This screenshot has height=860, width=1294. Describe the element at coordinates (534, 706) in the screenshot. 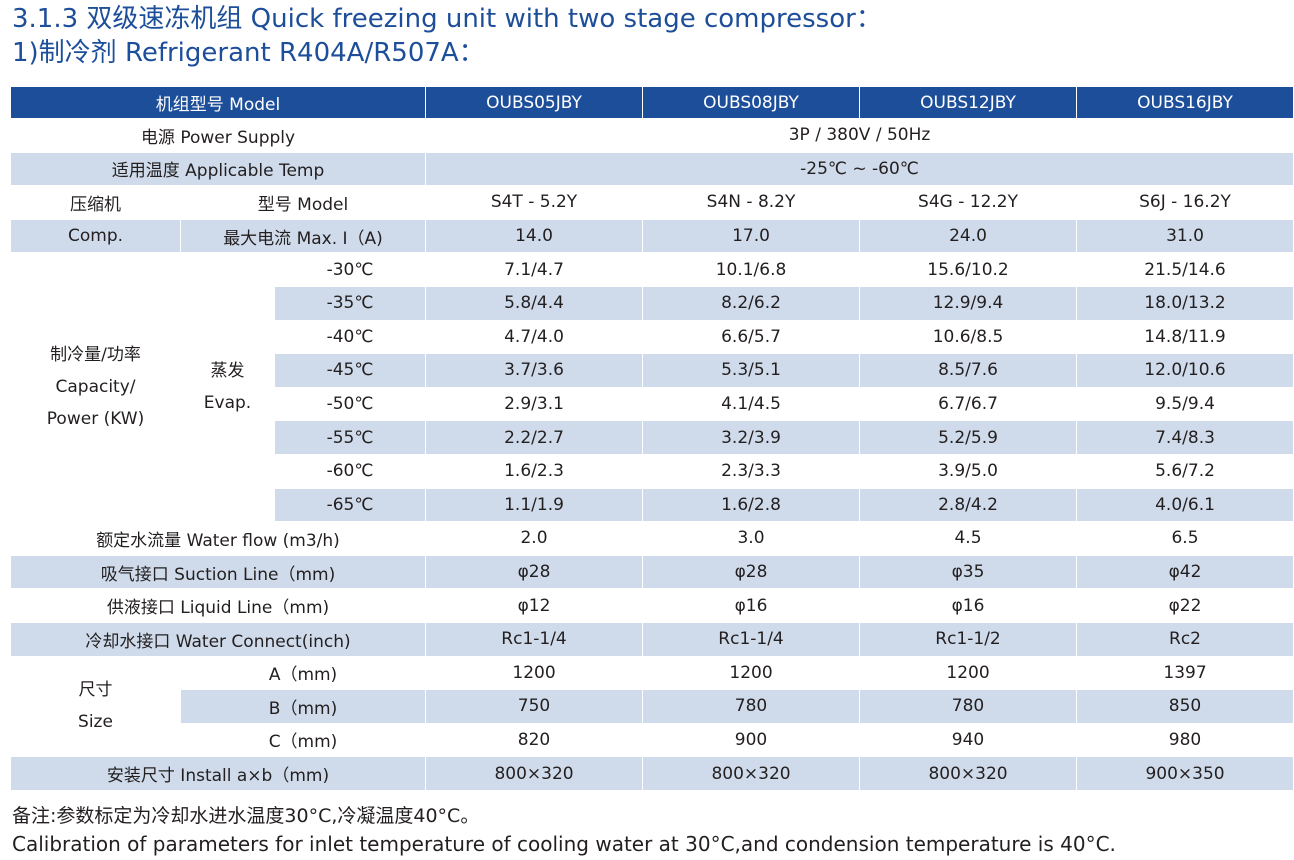

I see `table-cell: 750` at that location.